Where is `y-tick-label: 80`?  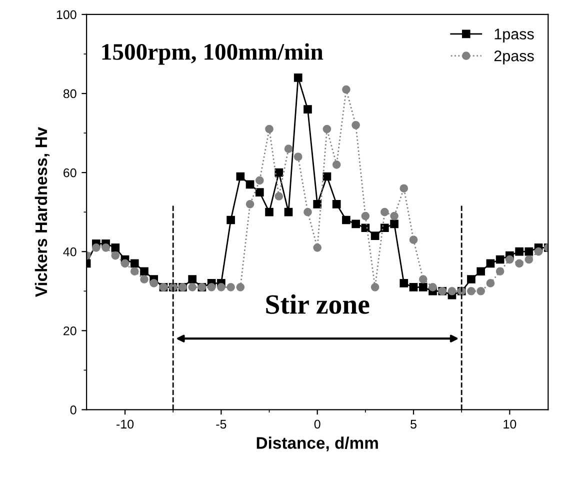
y-tick-label: 80 is located at coordinates (69, 93).